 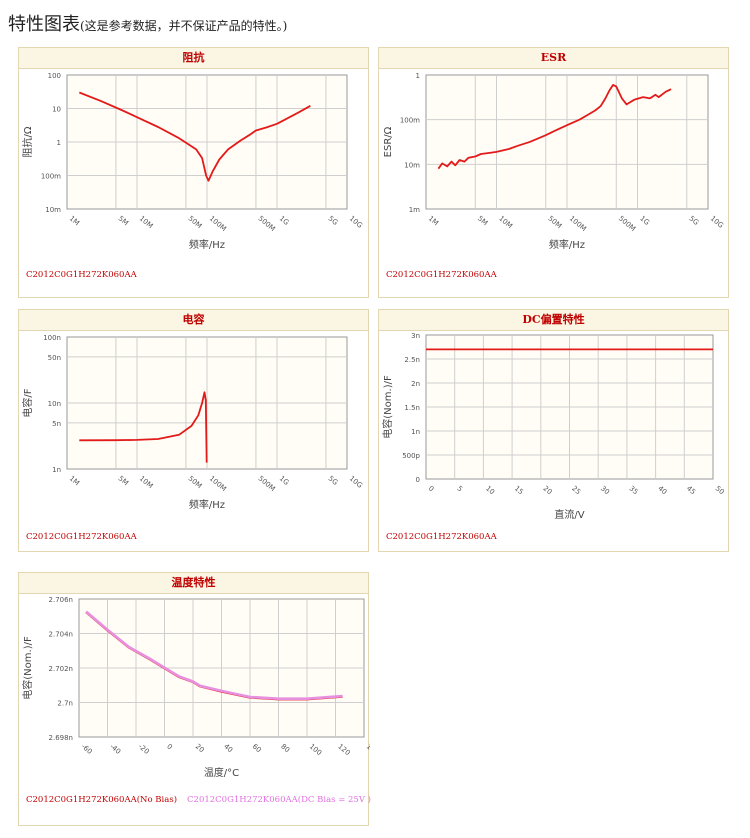 I want to click on x-tick-label: 140, so click(x=367, y=749).